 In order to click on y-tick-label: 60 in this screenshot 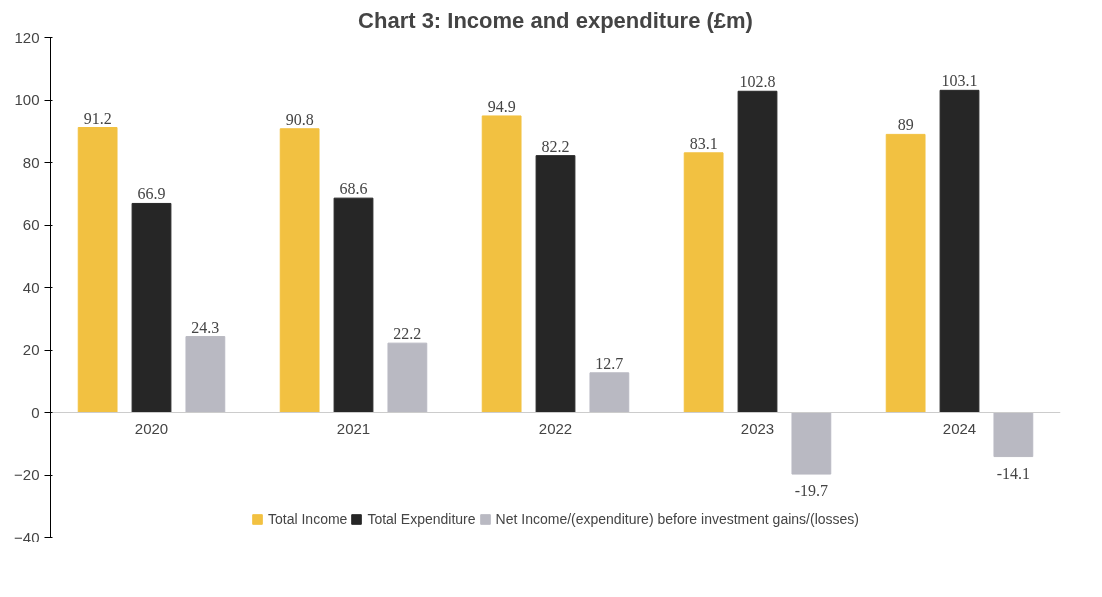, I will do `click(31, 224)`.